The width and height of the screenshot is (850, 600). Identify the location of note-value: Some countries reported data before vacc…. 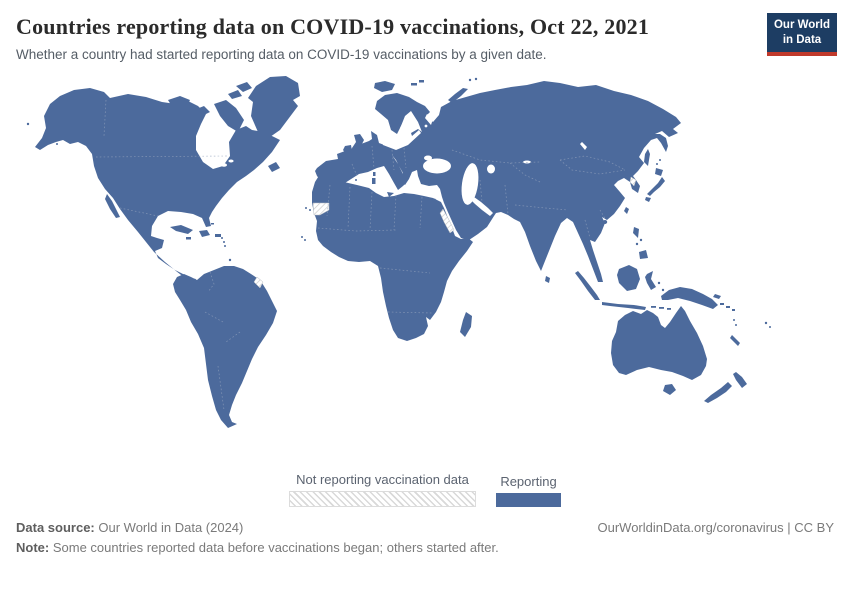
(275, 547).